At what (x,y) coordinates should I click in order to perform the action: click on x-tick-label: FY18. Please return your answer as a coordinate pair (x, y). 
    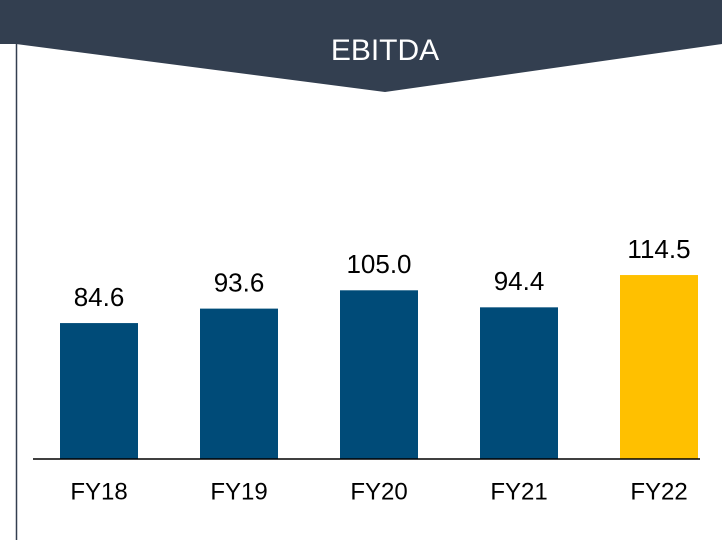
    Looking at the image, I should click on (98, 491).